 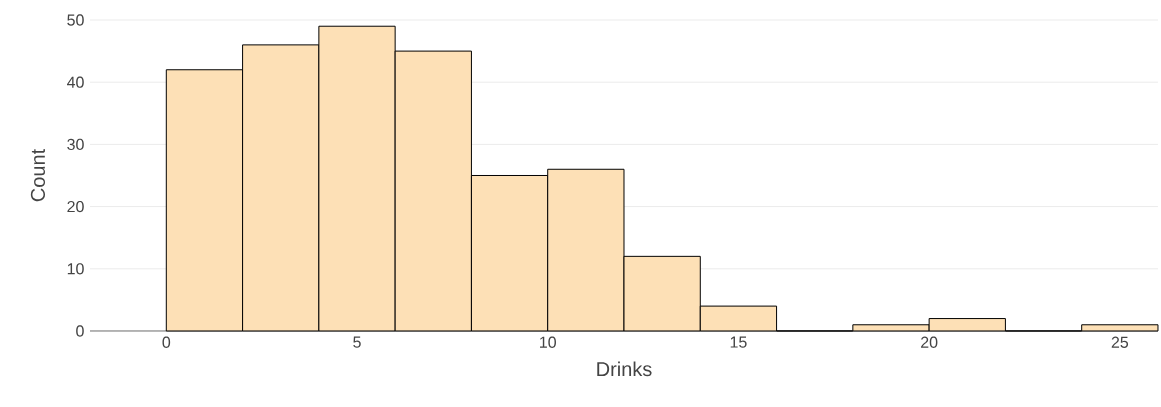 I want to click on y-tick-label: 10, so click(x=75, y=269).